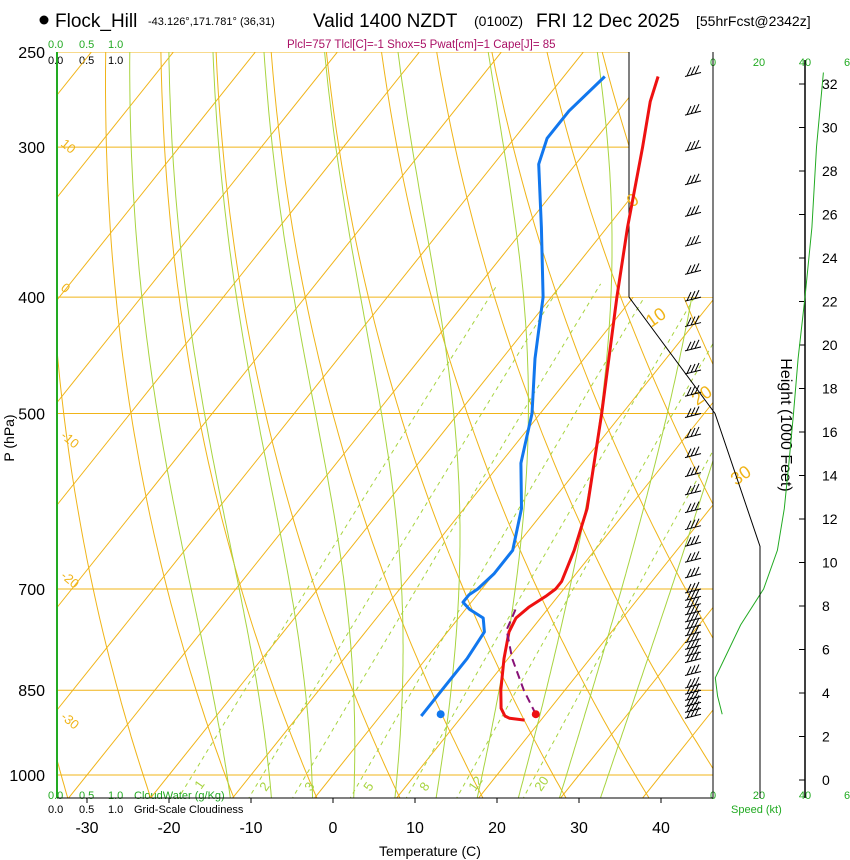 The image size is (850, 860). Describe the element at coordinates (830, 215) in the screenshot. I see `height-tick-label: 26` at that location.